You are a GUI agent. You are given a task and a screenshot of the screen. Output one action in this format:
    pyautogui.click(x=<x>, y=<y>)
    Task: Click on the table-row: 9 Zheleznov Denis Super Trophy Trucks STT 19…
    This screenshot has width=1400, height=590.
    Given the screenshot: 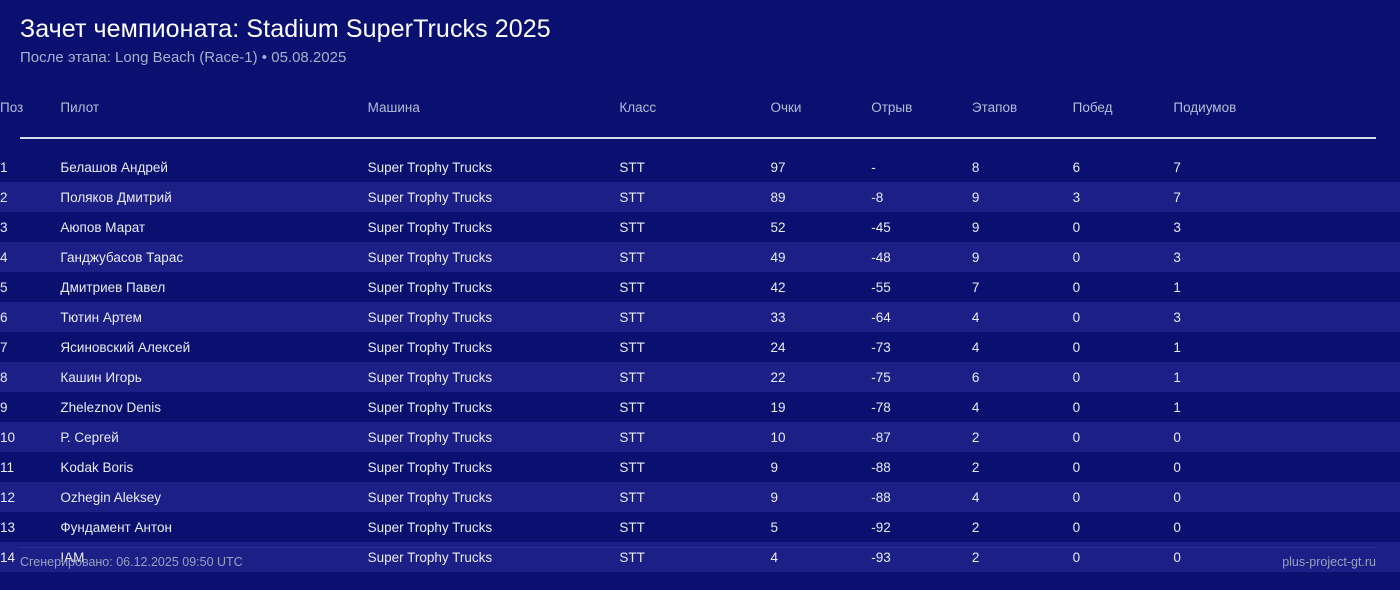 What is the action you would take?
    pyautogui.click(x=700, y=407)
    